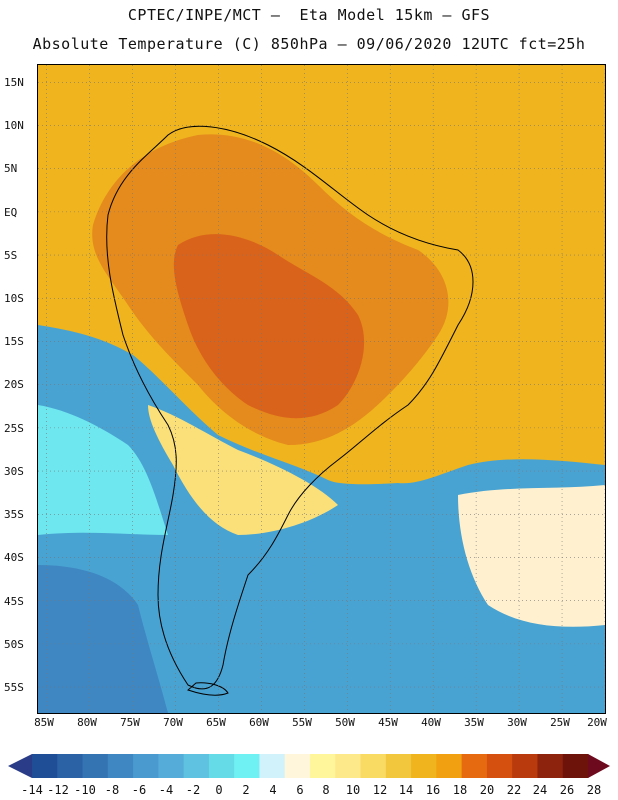  What do you see at coordinates (85, 790) in the screenshot?
I see `colorbar-tick-label: -10` at bounding box center [85, 790].